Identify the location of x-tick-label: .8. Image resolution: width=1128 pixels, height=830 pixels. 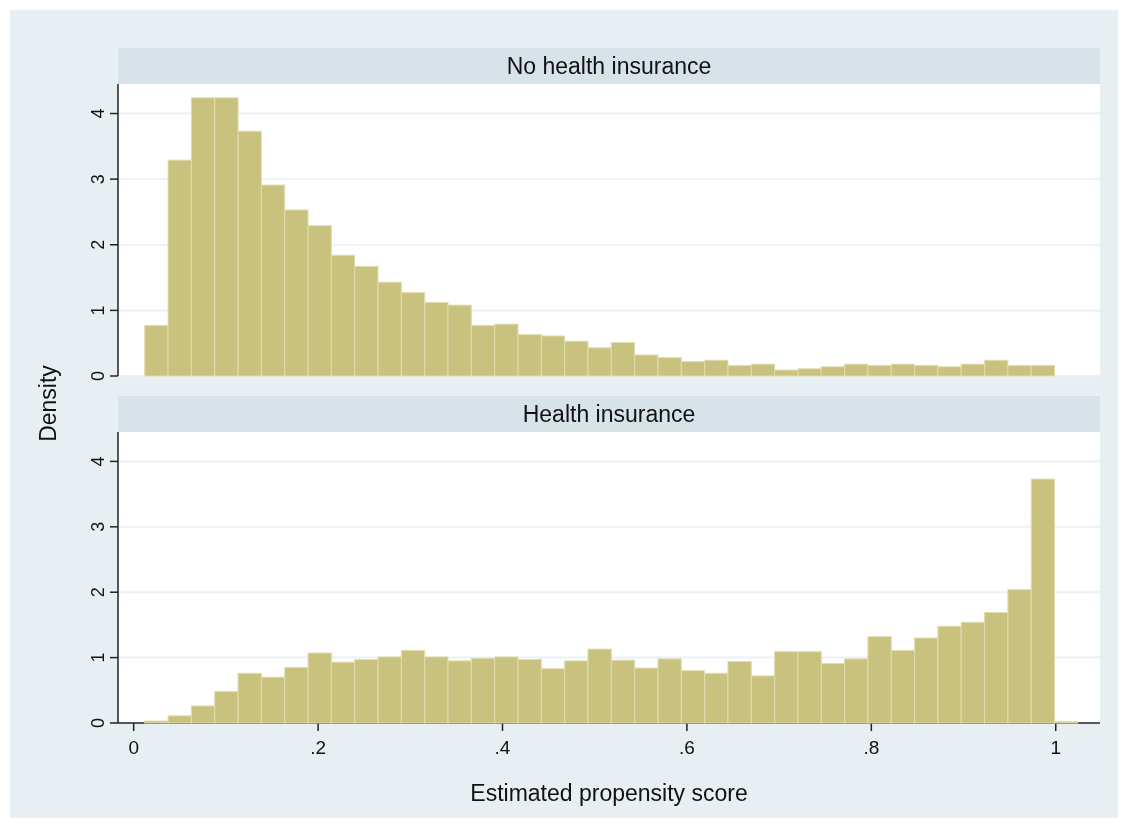
(871, 747).